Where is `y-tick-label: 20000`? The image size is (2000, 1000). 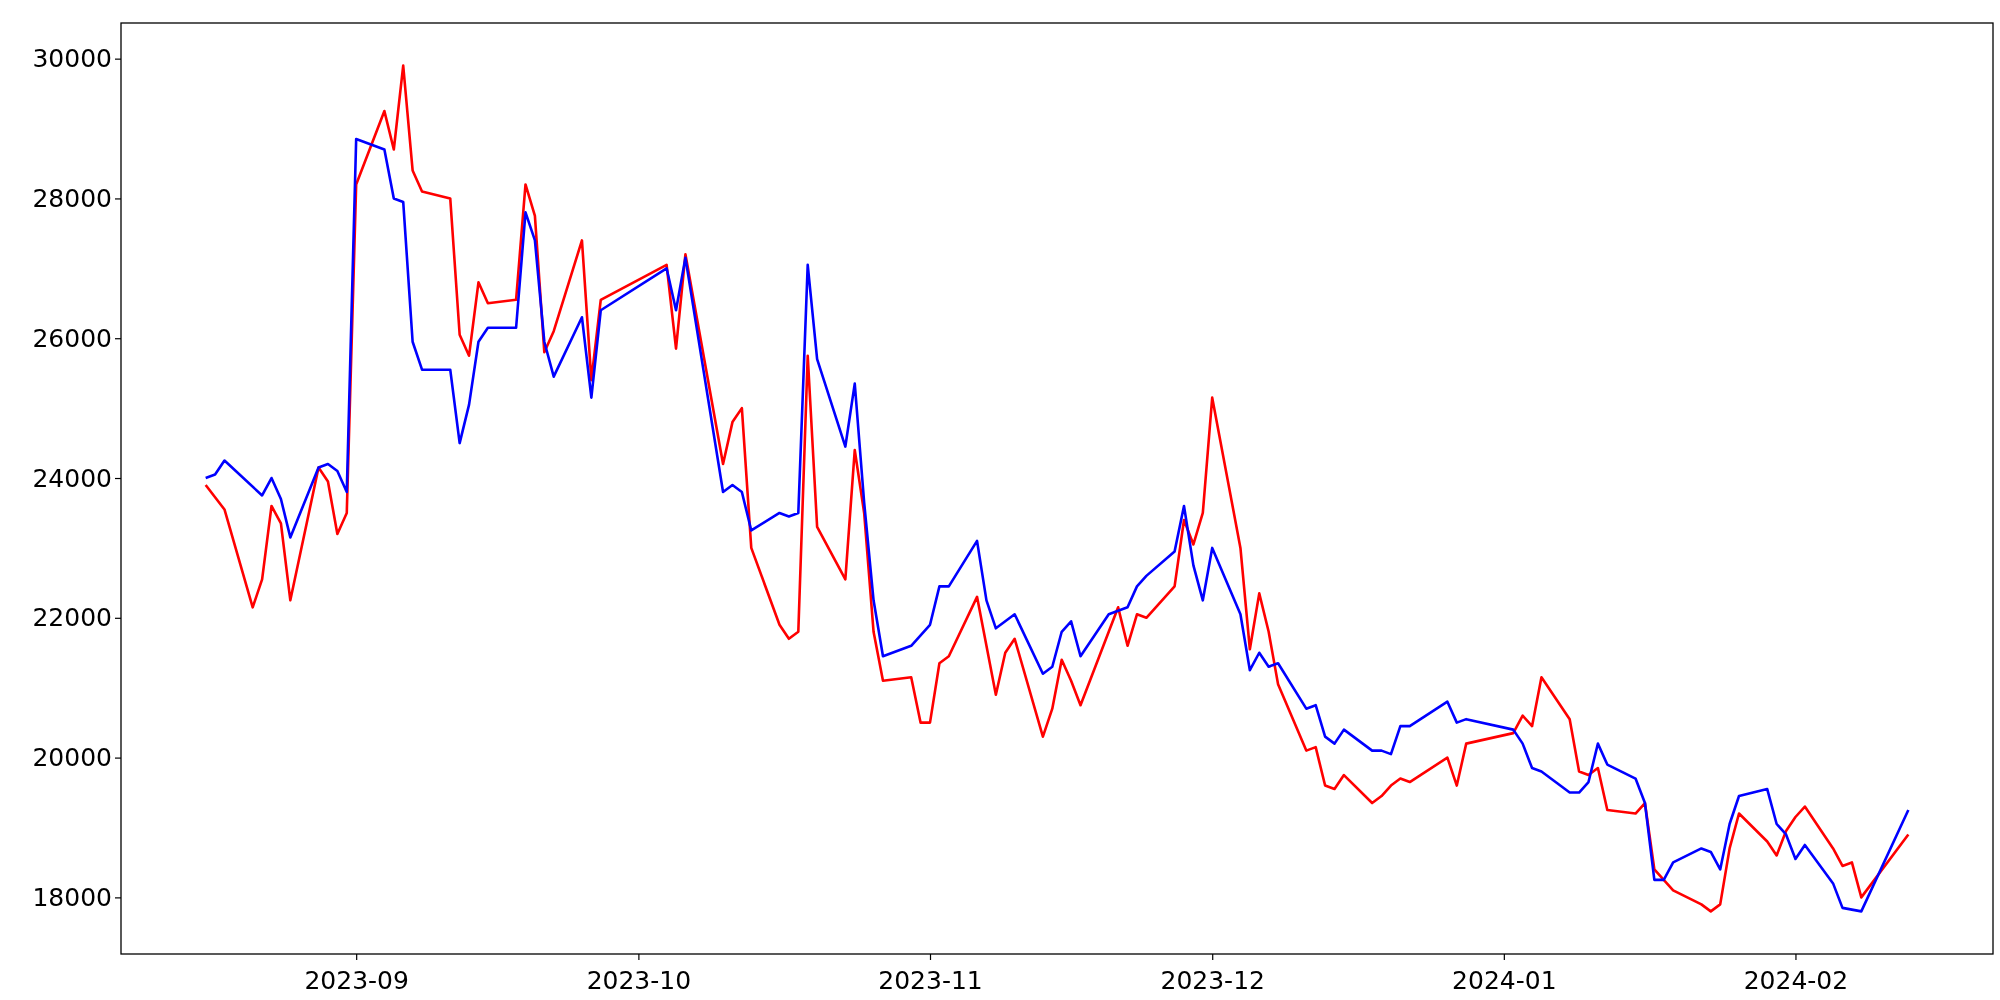 y-tick-label: 20000 is located at coordinates (72, 758).